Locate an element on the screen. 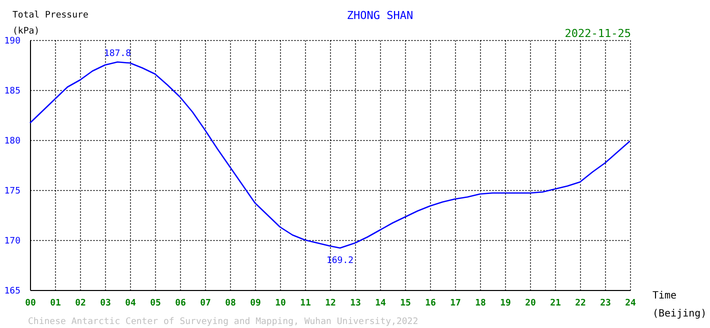  x-tick-label: 06 is located at coordinates (180, 303).